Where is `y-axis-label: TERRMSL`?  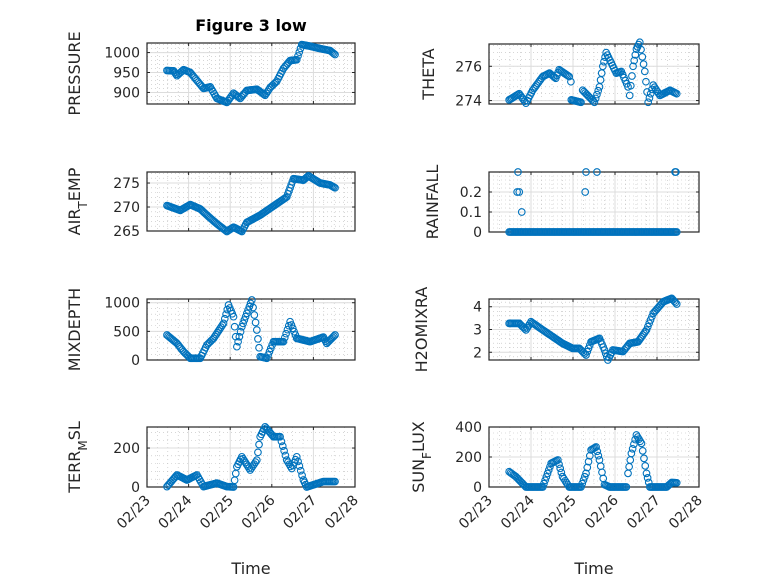 y-axis-label: TERRMSL is located at coordinates (77, 457).